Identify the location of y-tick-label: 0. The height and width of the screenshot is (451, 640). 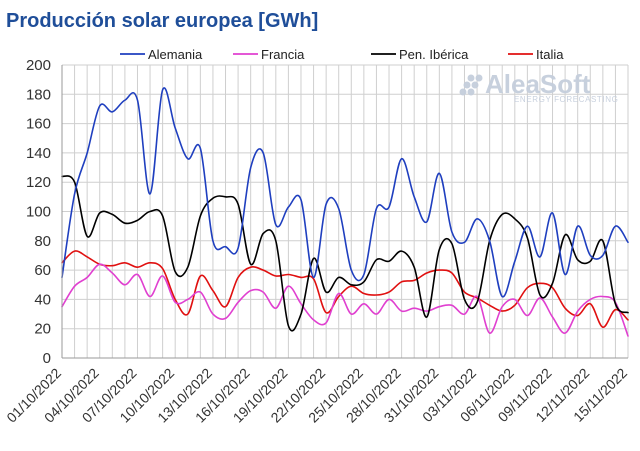
(47, 358).